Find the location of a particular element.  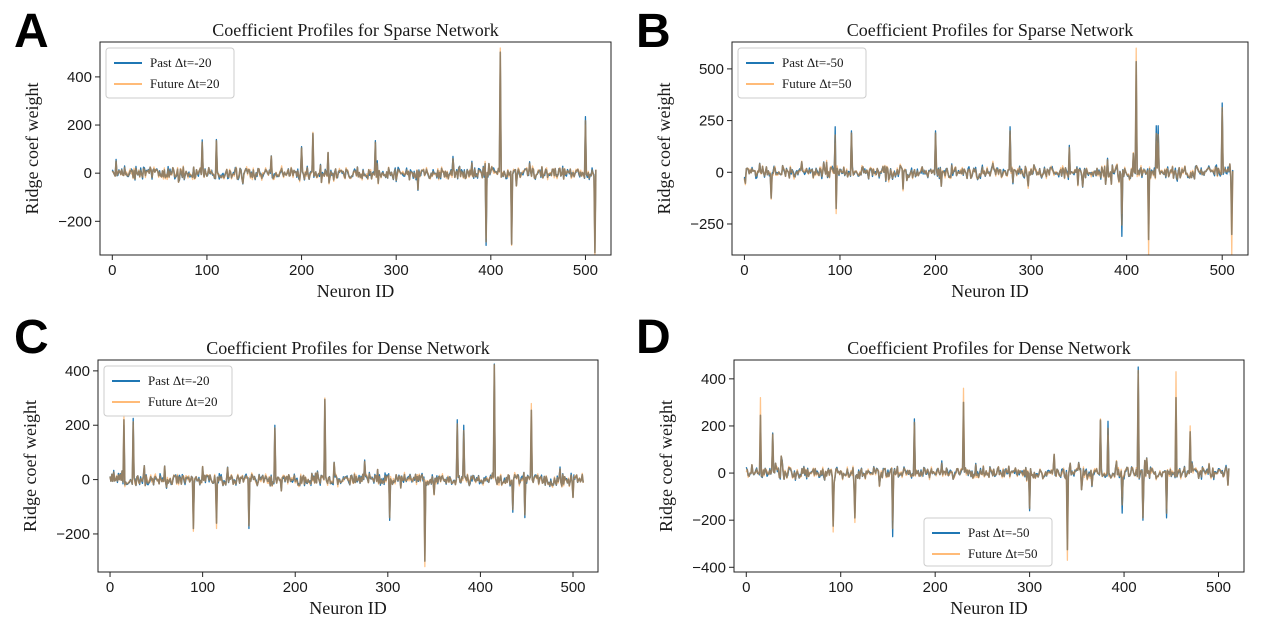

panel-label-c: C is located at coordinates (31, 337).